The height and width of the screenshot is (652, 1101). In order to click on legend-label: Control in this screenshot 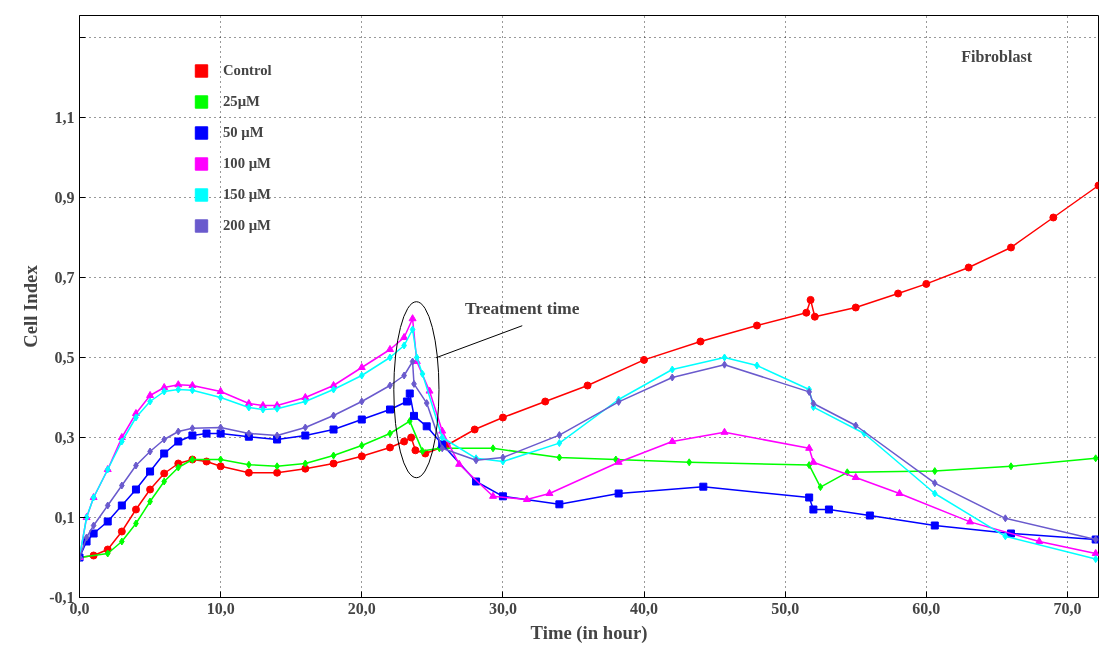, I will do `click(247, 70)`.